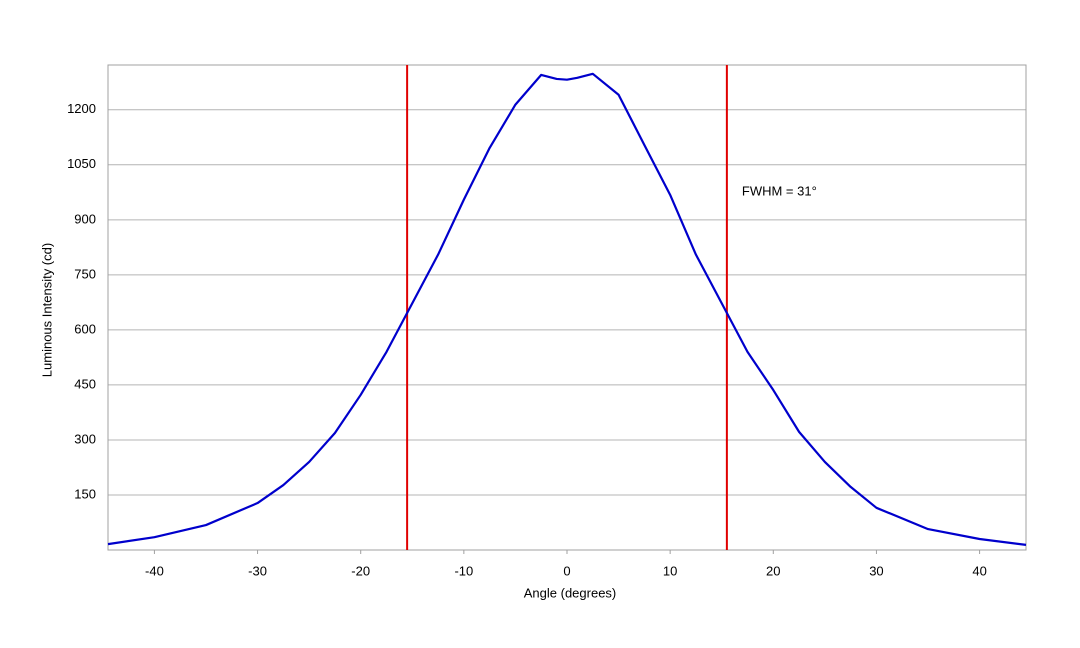 The height and width of the screenshot is (648, 1080). Describe the element at coordinates (85, 328) in the screenshot. I see `y-tick-label: 600` at that location.